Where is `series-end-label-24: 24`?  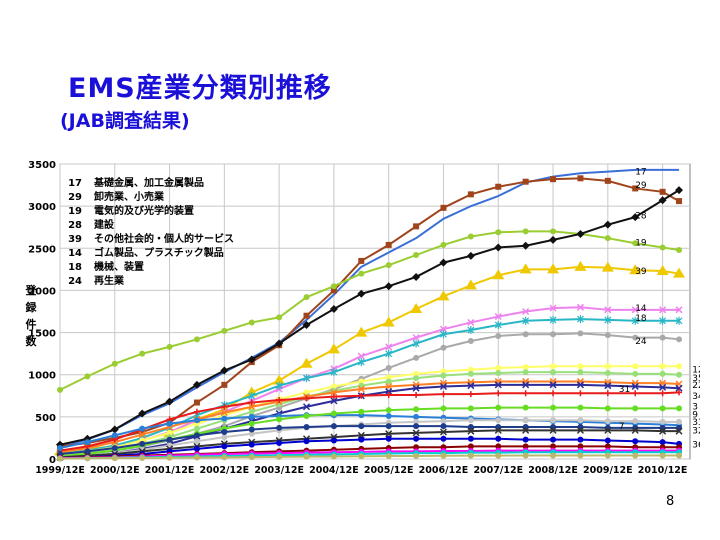
series-end-label-24: 24 is located at coordinates (641, 342).